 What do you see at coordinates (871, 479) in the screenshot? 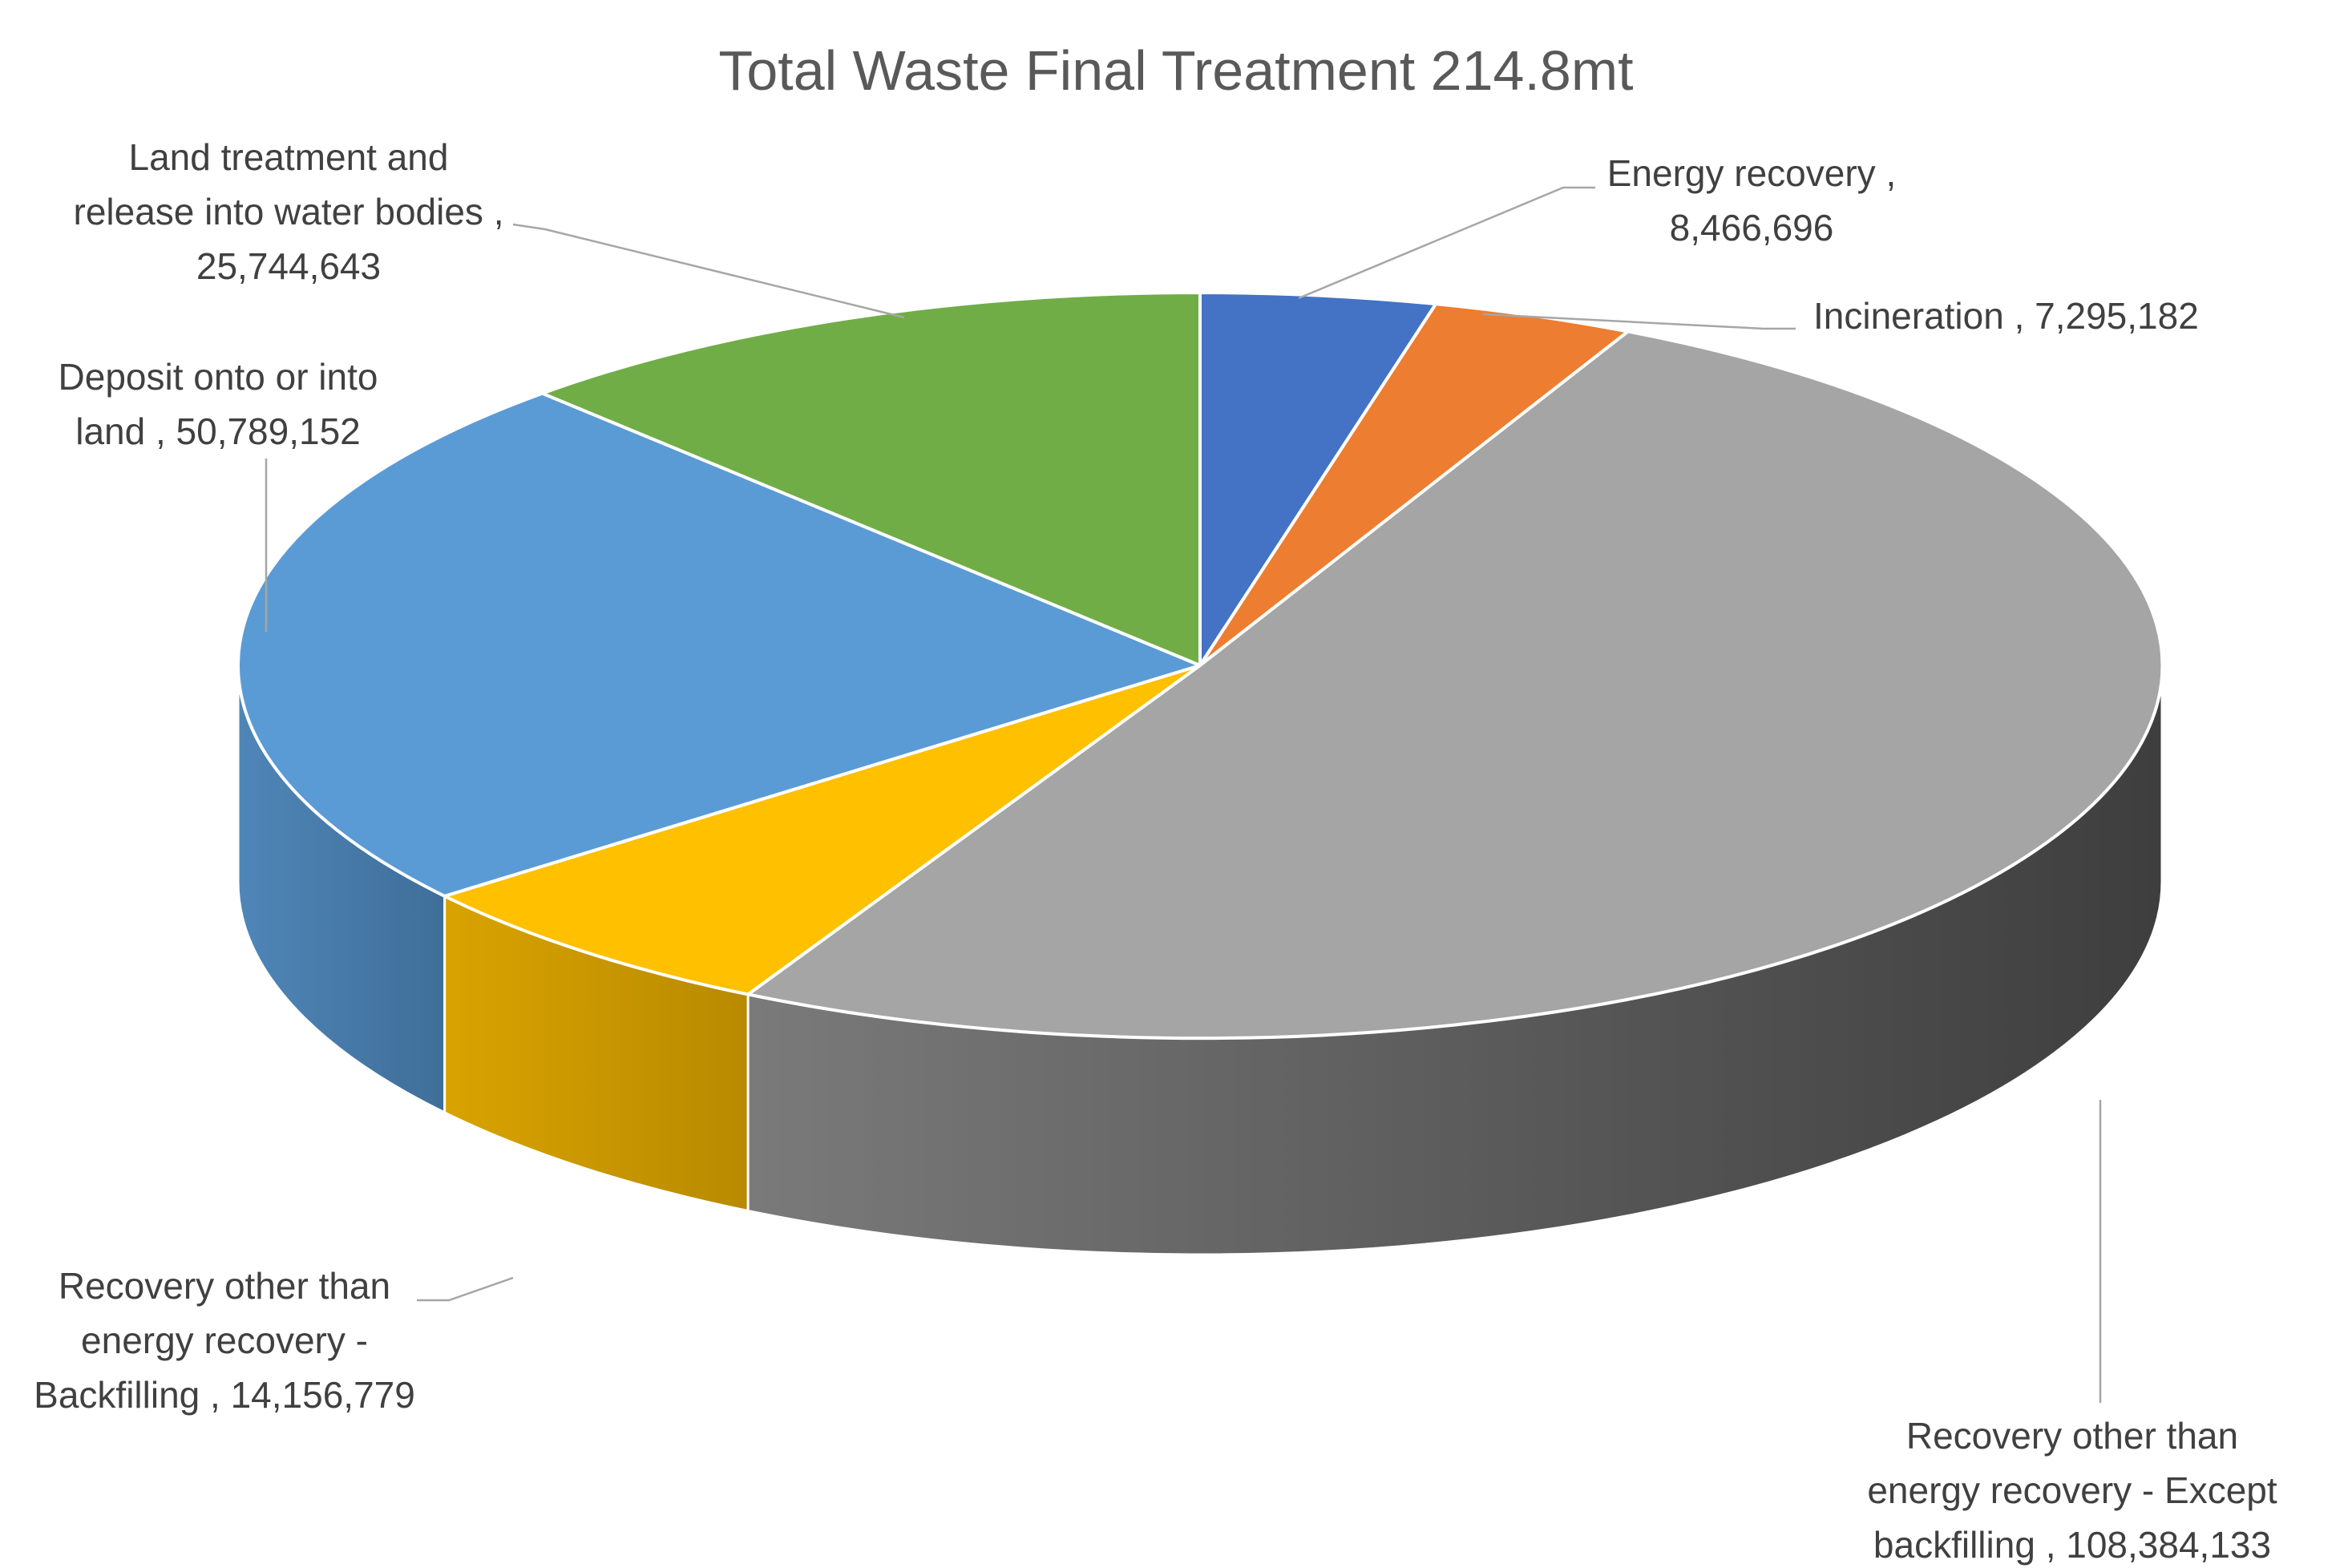
I see `slice-land-treatment-water` at bounding box center [871, 479].